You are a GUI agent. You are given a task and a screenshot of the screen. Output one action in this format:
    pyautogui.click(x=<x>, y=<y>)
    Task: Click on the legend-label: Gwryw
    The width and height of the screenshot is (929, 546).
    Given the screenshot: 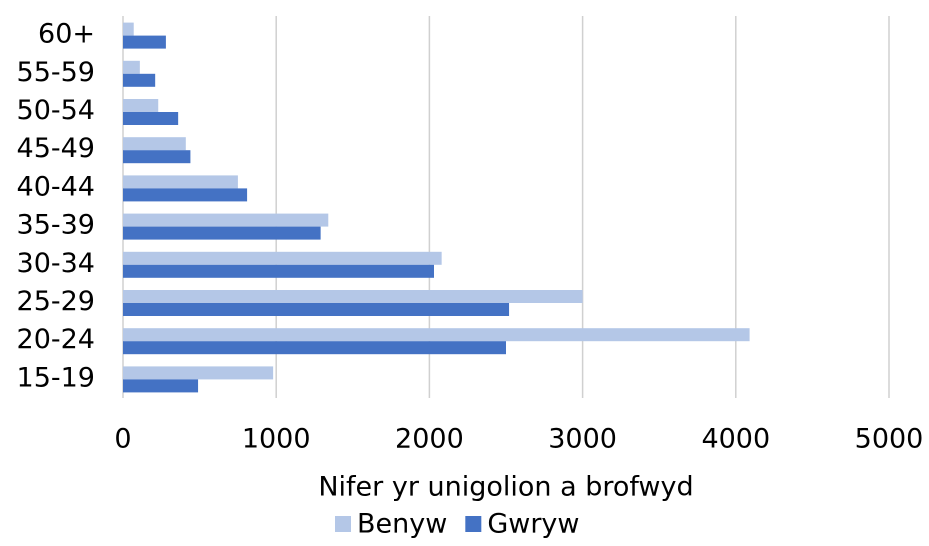 What is the action you would take?
    pyautogui.click(x=533, y=524)
    